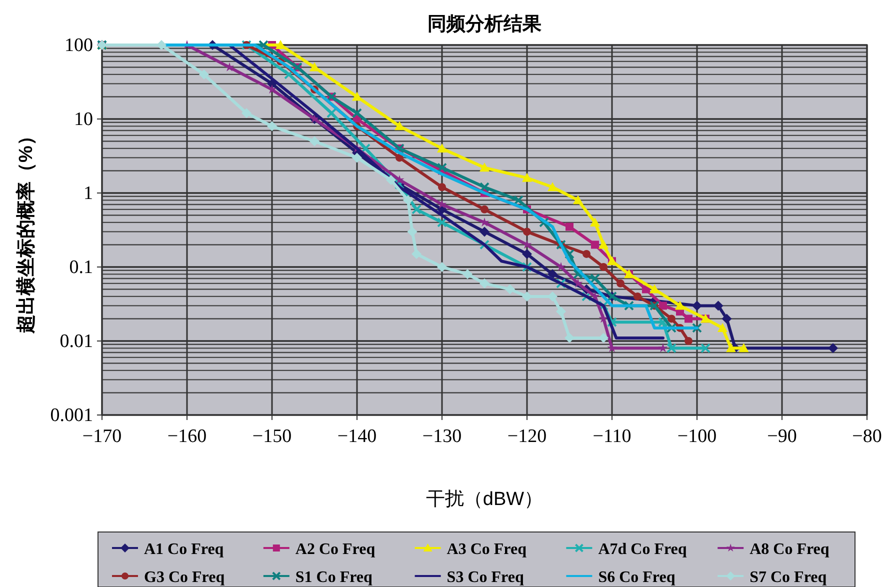 The image size is (884, 587). What do you see at coordinates (527, 436) in the screenshot?
I see `x-tick-label: −120` at bounding box center [527, 436].